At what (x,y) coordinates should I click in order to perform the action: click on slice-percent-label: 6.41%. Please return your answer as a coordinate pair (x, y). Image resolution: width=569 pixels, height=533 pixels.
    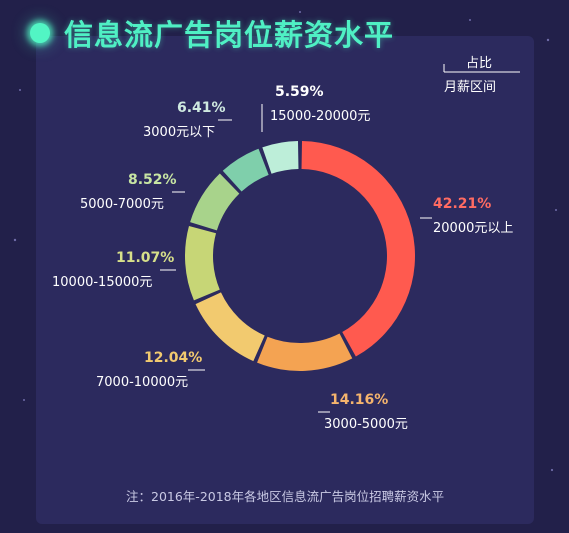
    Looking at the image, I should click on (201, 108).